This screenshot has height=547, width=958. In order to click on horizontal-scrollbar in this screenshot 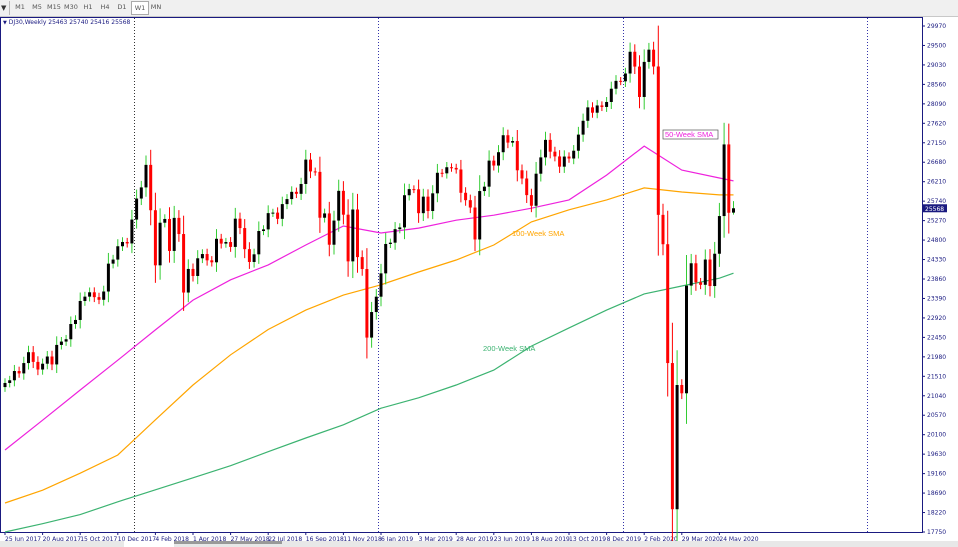, I will do `click(479, 544)`.